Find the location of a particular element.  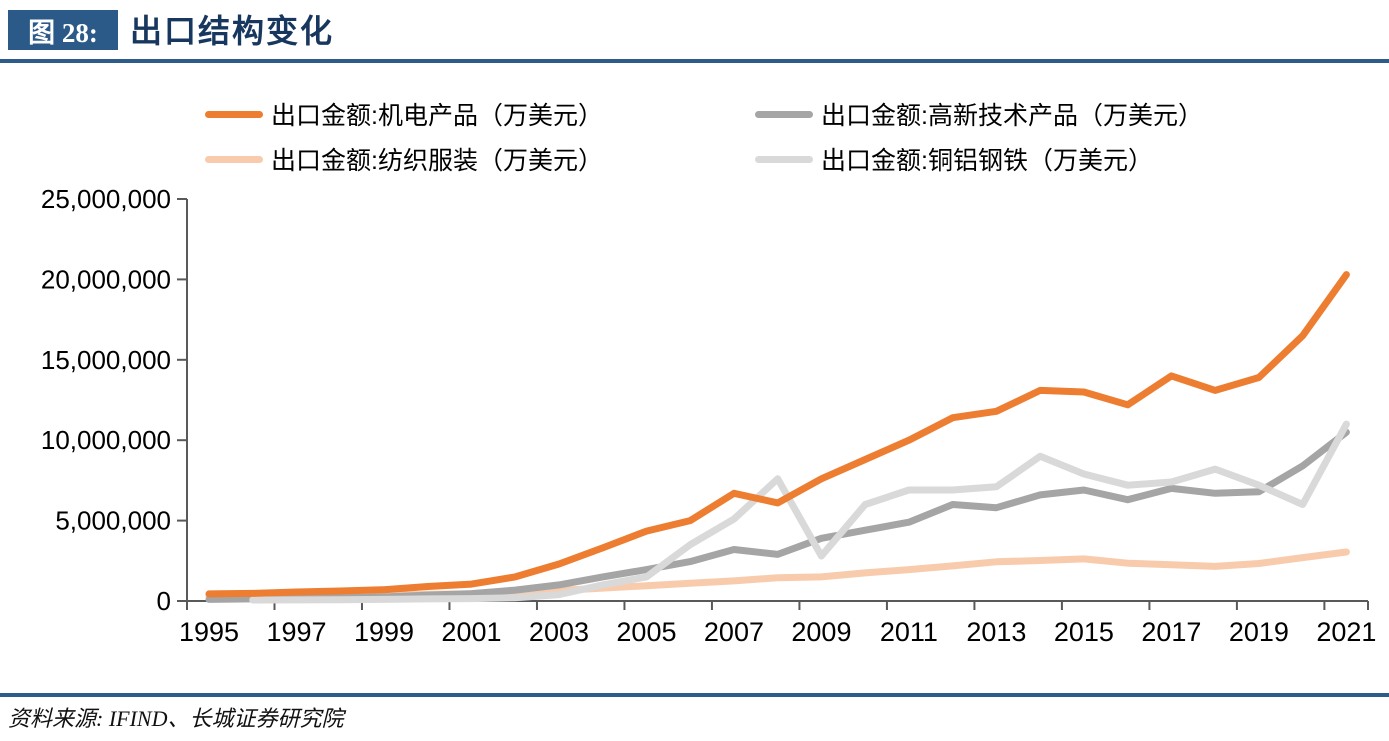

legend-label-tonglvgangtie: 出口金额:铜铝钢铁（万美元） is located at coordinates (987, 161).